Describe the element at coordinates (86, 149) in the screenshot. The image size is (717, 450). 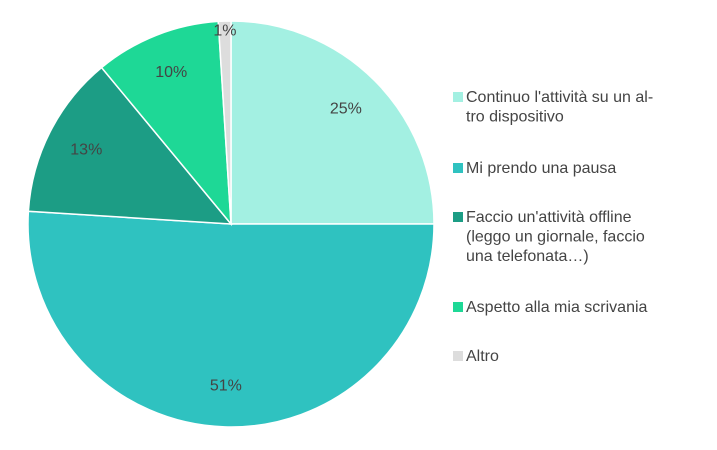
I see `slice-label-offline: 13%` at that location.